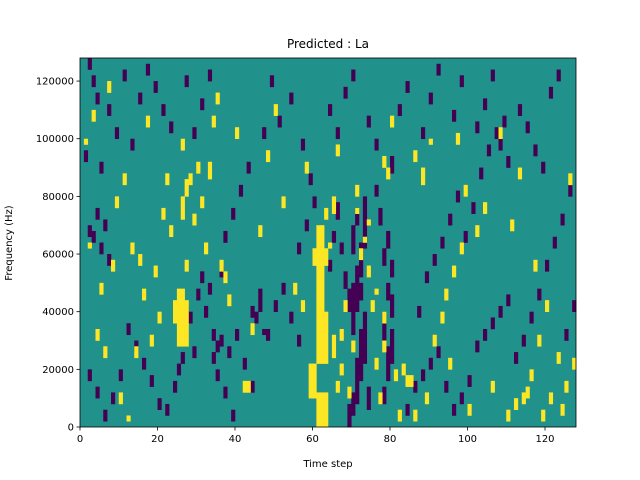 This screenshot has height=480, width=640. I want to click on y-tick-label: 40000, so click(58, 312).